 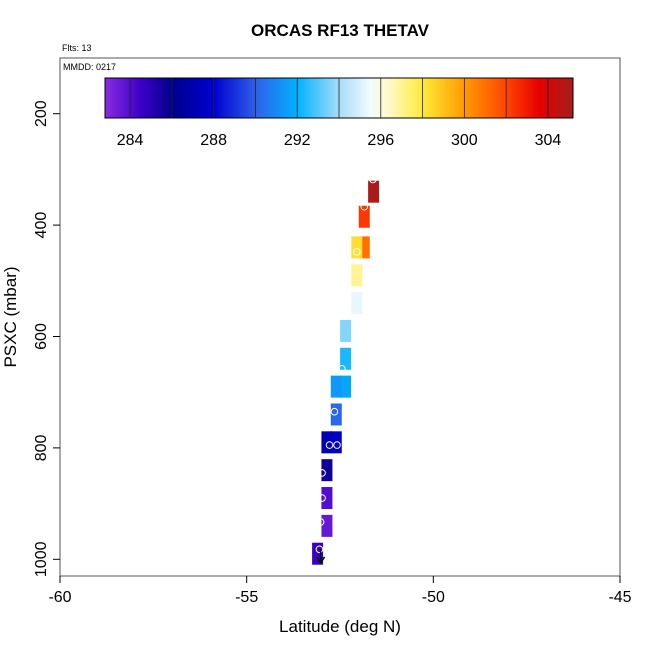 What do you see at coordinates (340, 591) in the screenshot?
I see `x-axis: -60 -55 -50 -45` at bounding box center [340, 591].